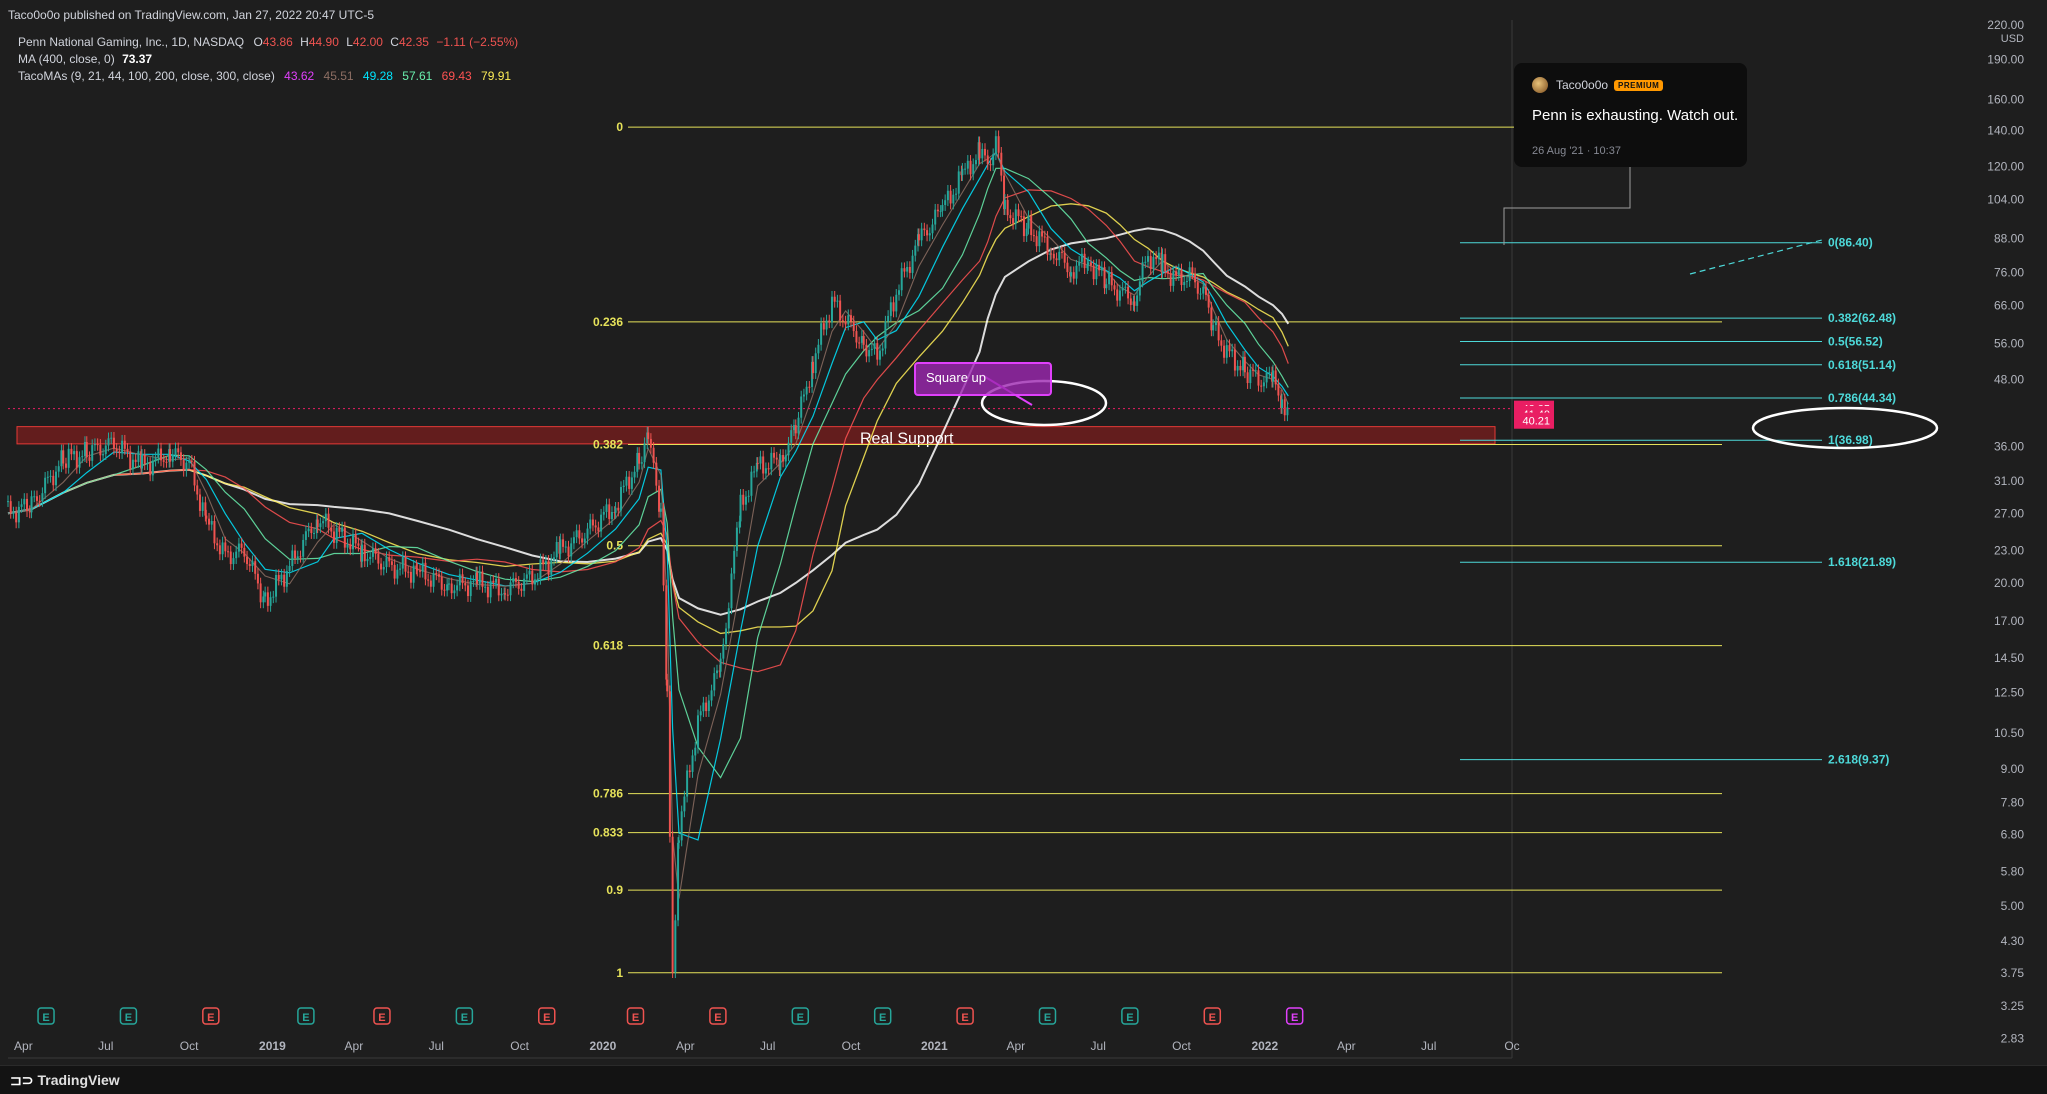  What do you see at coordinates (2013, 769) in the screenshot?
I see `y-tick-label: 9.00` at bounding box center [2013, 769].